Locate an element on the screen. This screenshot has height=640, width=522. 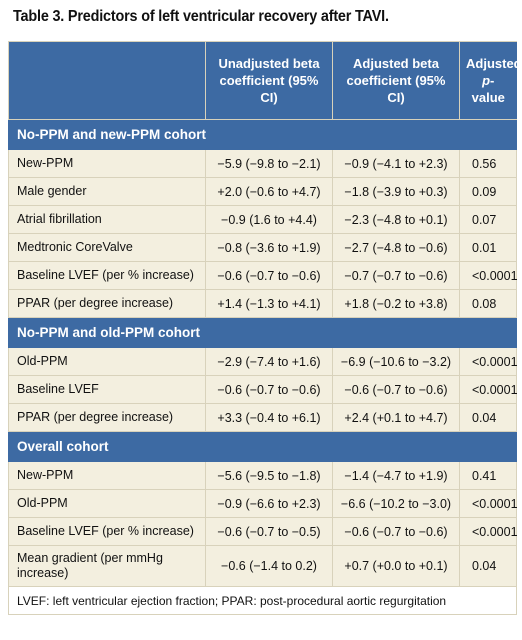
predictor-cell: Medtronic CoreValve is located at coordinates (107, 247).